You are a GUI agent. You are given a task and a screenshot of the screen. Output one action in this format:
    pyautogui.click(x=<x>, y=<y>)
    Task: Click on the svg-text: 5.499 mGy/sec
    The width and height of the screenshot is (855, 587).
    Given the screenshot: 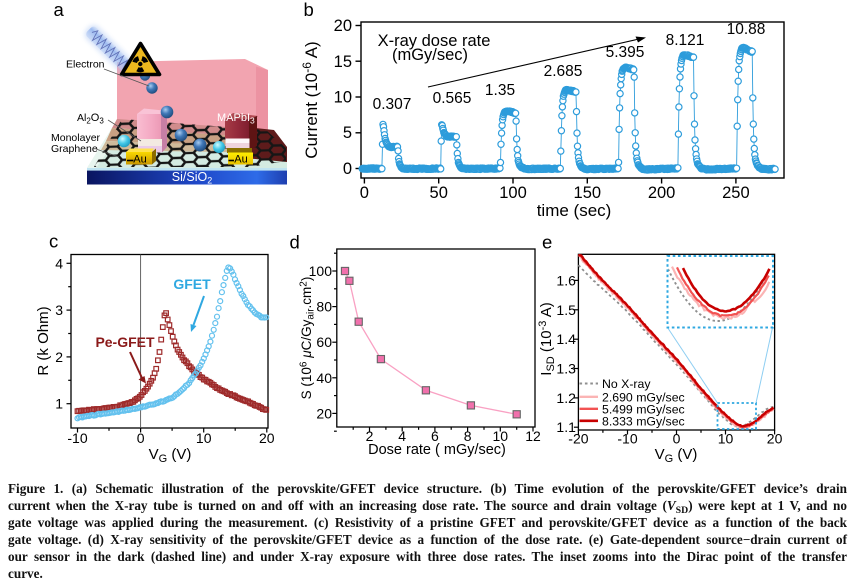 What is the action you would take?
    pyautogui.click(x=643, y=410)
    